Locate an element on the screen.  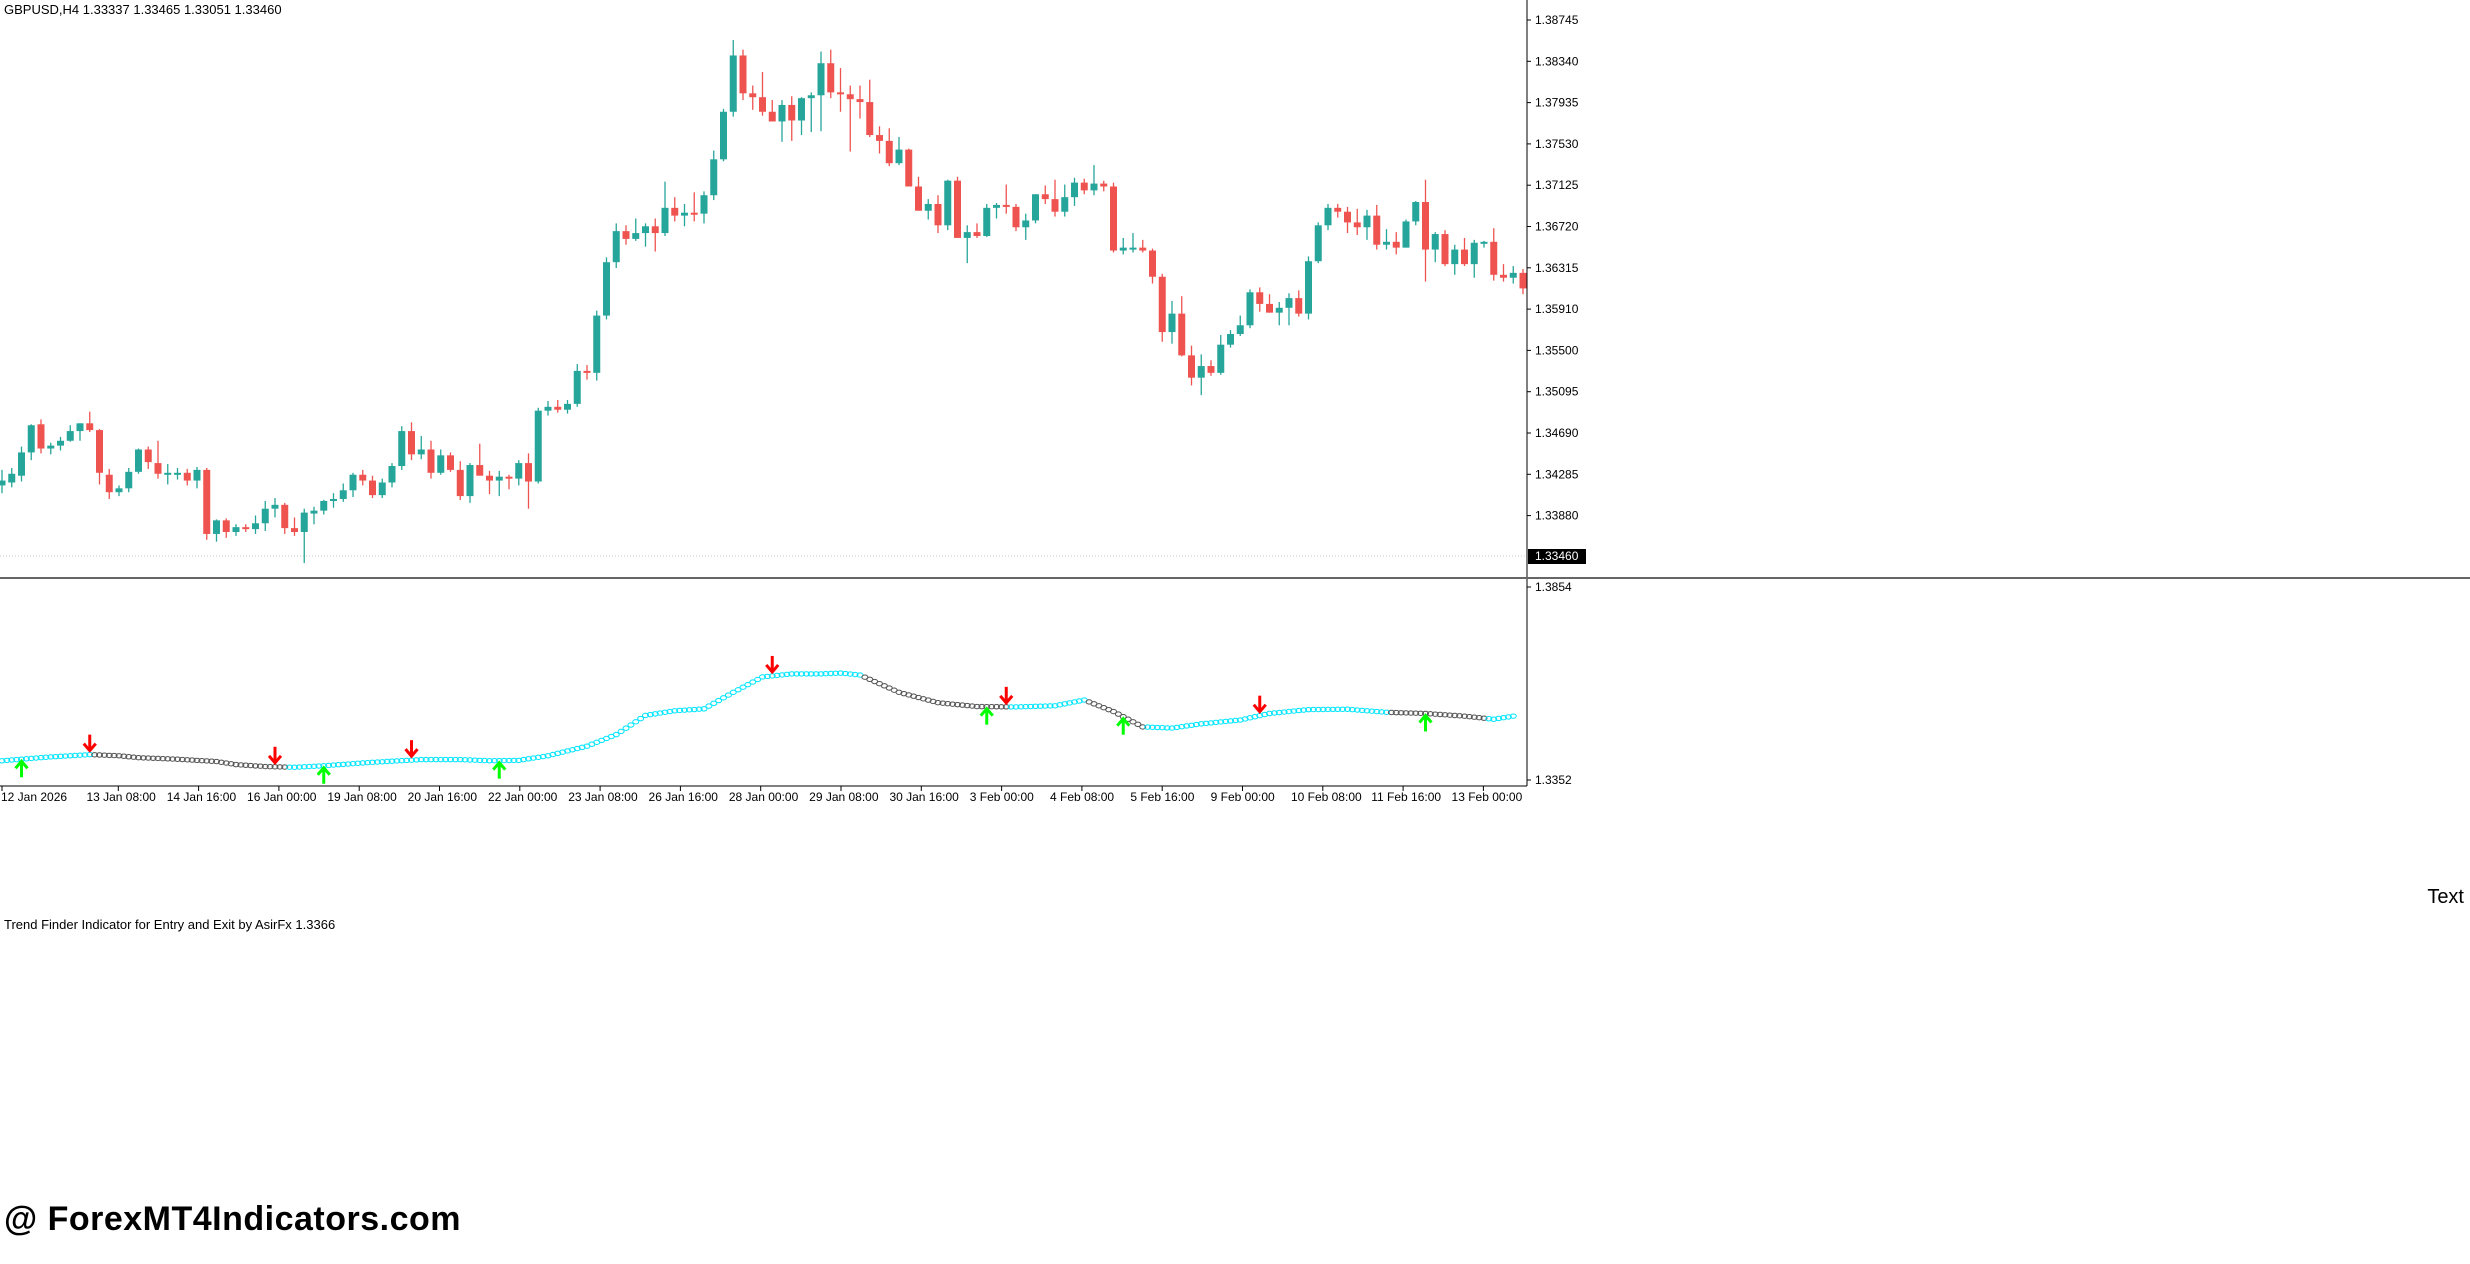
time-tick-label: 16 Jan 00:00 is located at coordinates (282, 797).